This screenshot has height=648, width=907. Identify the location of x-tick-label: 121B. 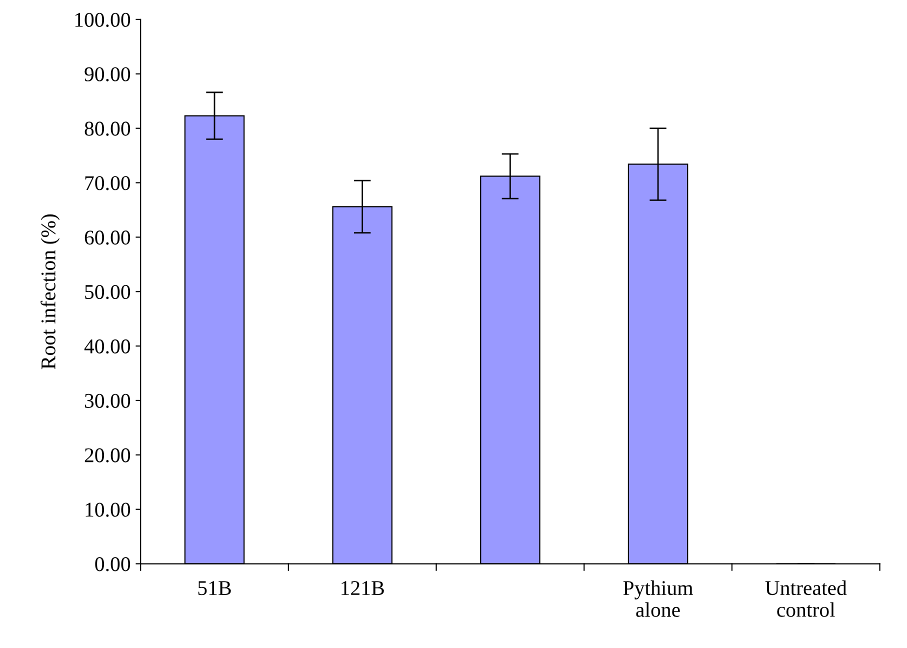
(363, 588).